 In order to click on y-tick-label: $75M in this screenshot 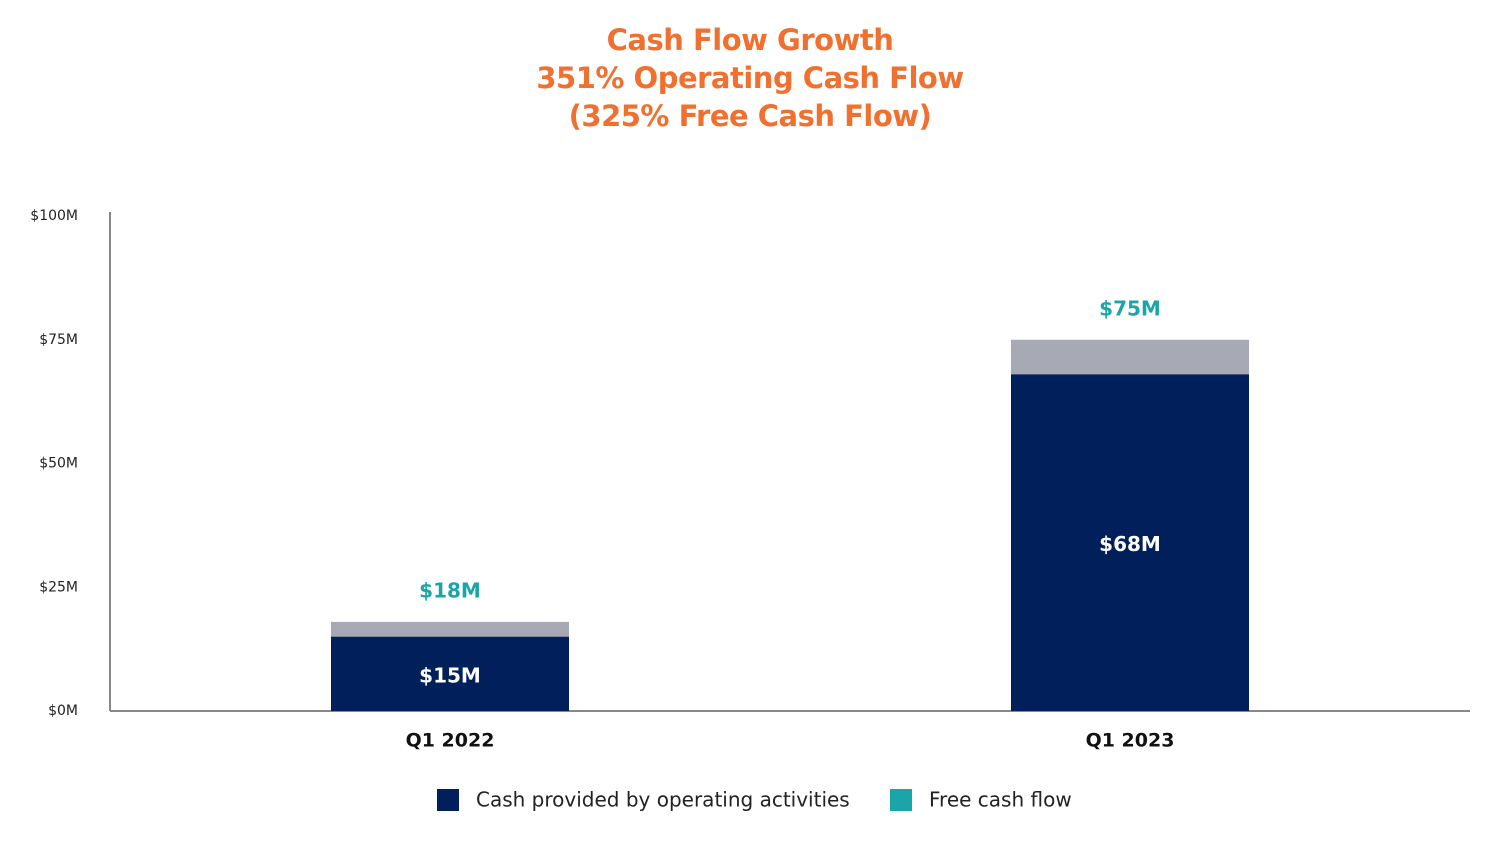, I will do `click(58, 340)`.